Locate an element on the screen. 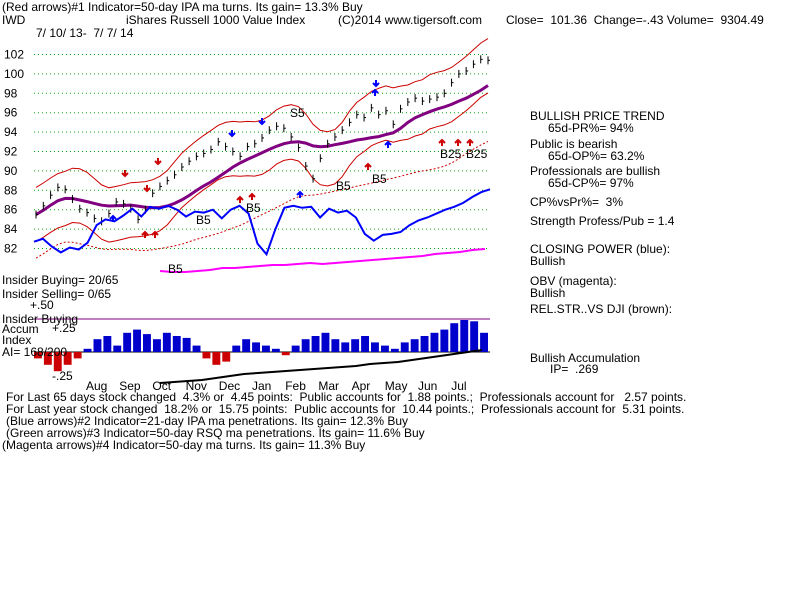 This screenshot has height=600, width=800. x-month-label: Oct is located at coordinates (161, 386).